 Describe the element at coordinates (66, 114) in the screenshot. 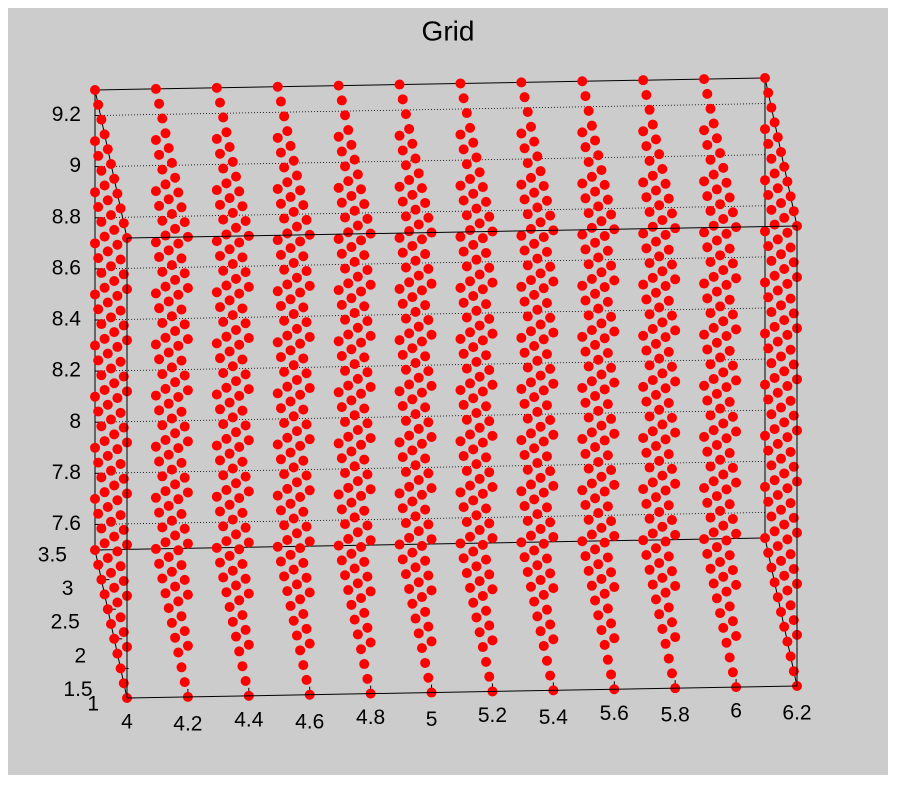

I see `y-tick-label: 9.2` at that location.